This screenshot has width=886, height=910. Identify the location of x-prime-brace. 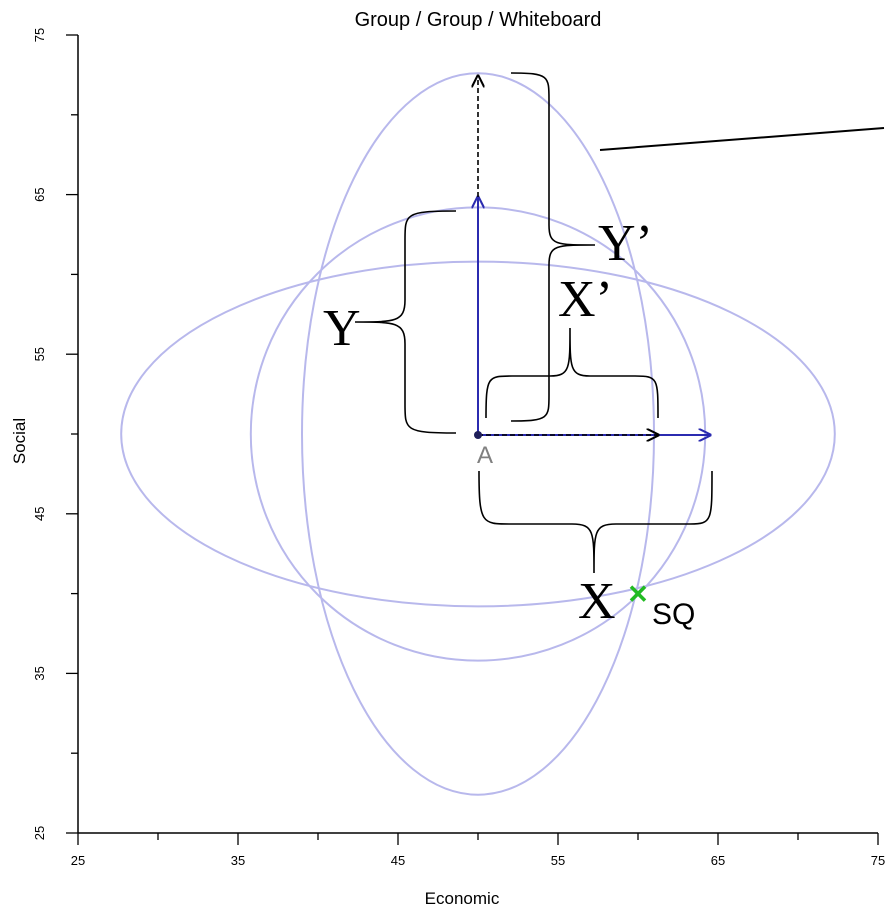
(572, 373).